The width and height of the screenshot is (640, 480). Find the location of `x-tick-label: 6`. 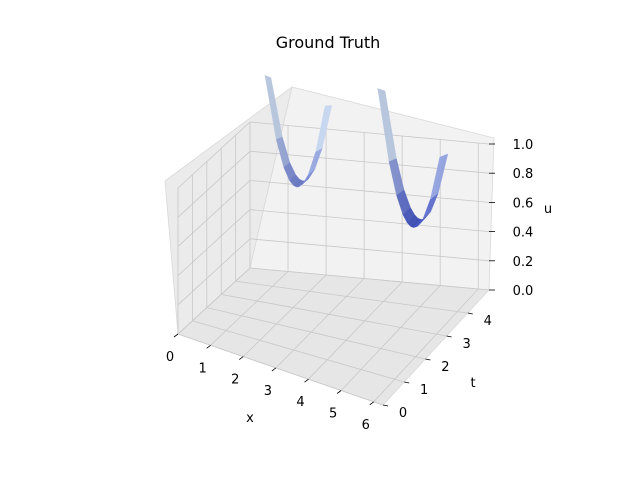

x-tick-label: 6 is located at coordinates (366, 425).